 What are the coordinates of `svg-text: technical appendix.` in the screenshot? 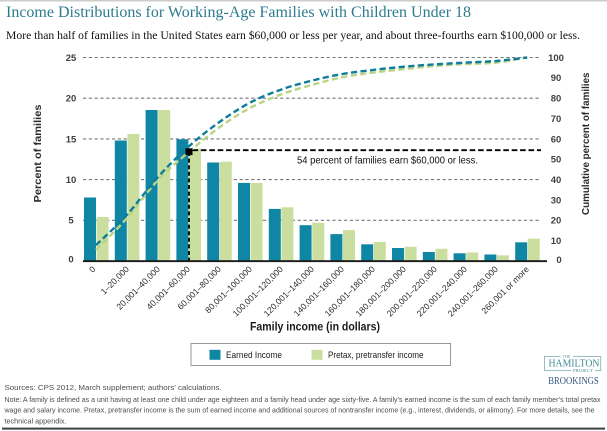 It's located at (36, 420).